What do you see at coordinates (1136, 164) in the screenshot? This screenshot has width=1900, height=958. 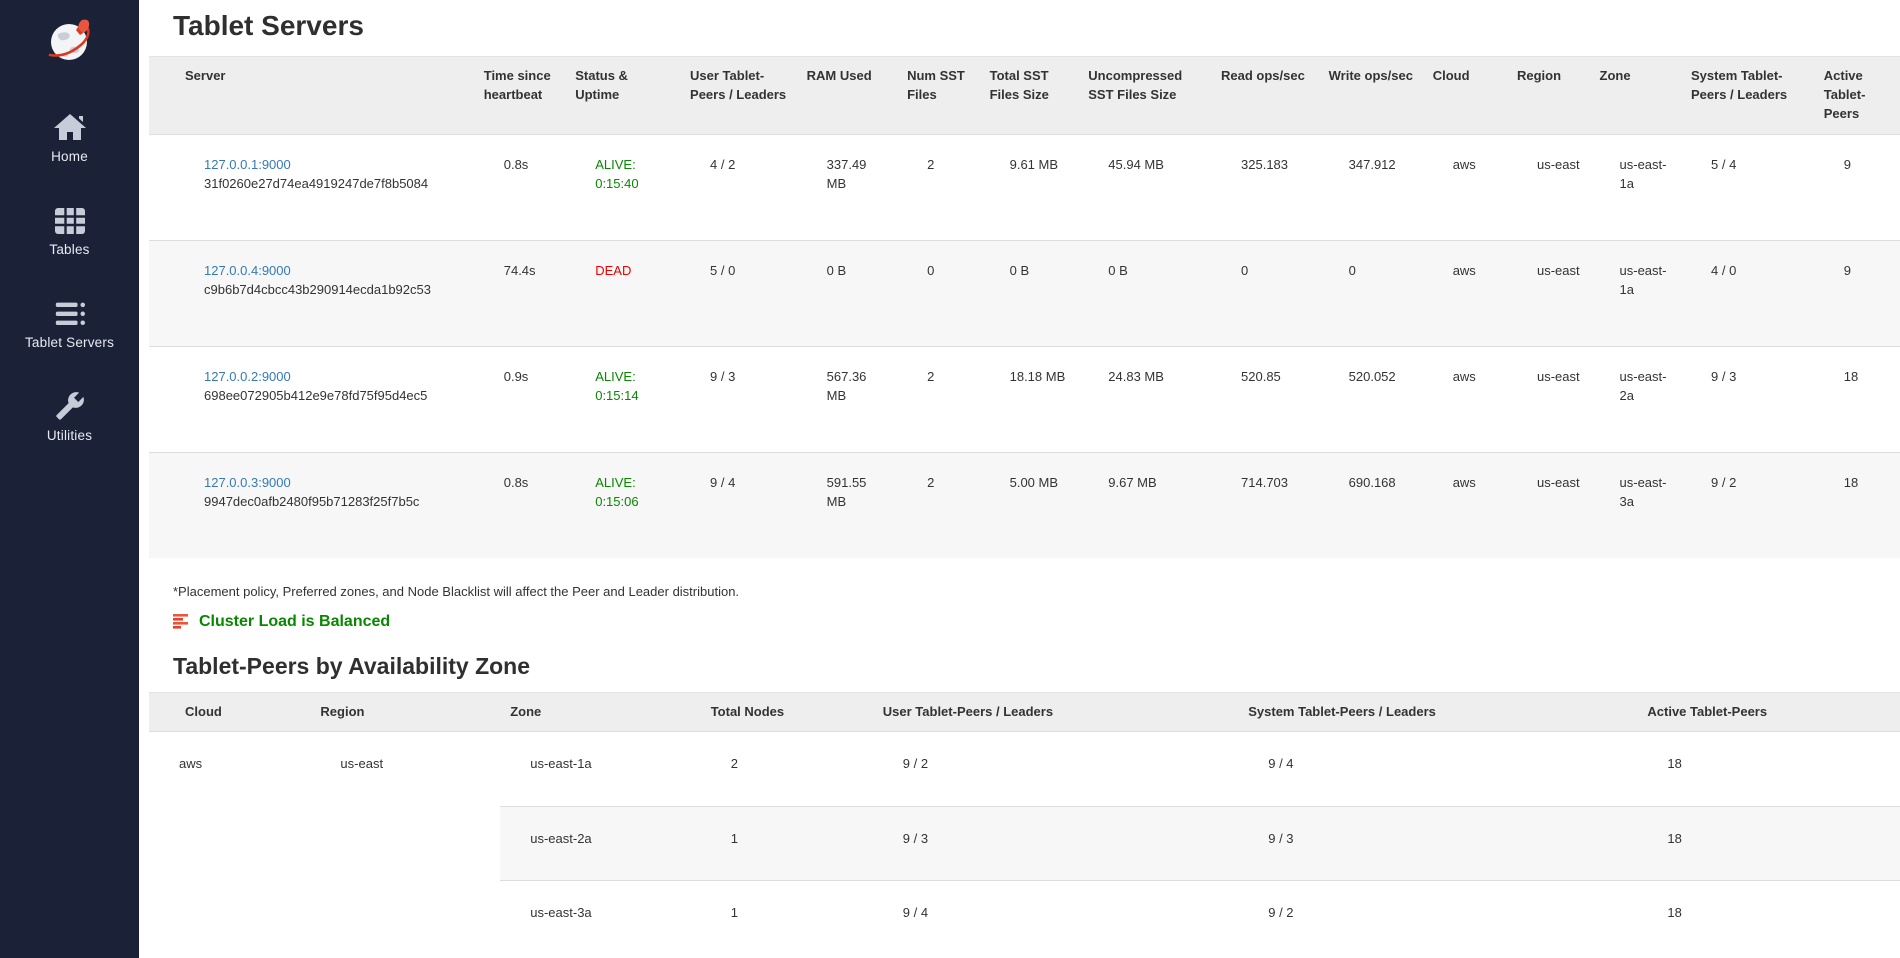 I see `uncompressed-sst-cell: 45.94 MB` at bounding box center [1136, 164].